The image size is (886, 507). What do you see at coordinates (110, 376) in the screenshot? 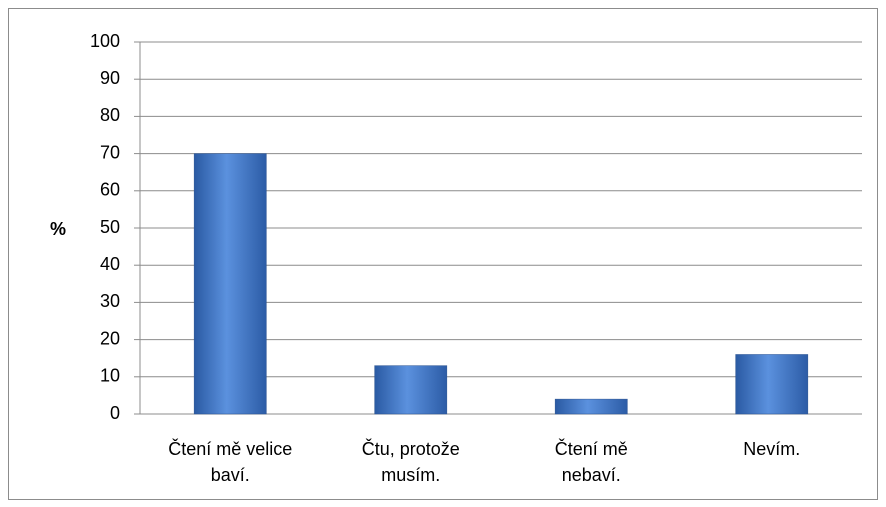
I see `y-tick-label: 10` at bounding box center [110, 376].